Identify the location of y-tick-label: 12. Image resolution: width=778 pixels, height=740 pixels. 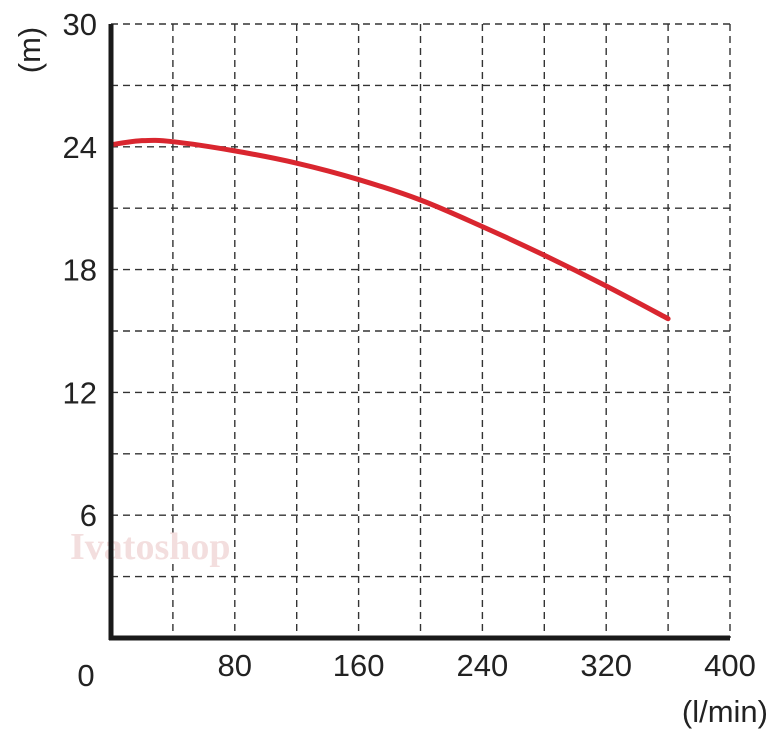
(80, 392).